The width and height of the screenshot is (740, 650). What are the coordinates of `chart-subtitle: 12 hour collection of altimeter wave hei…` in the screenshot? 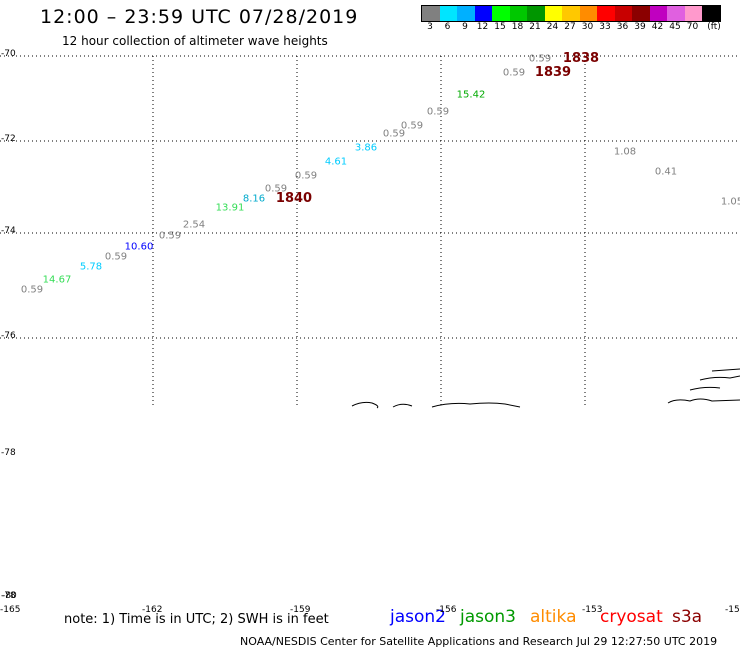 It's located at (195, 41).